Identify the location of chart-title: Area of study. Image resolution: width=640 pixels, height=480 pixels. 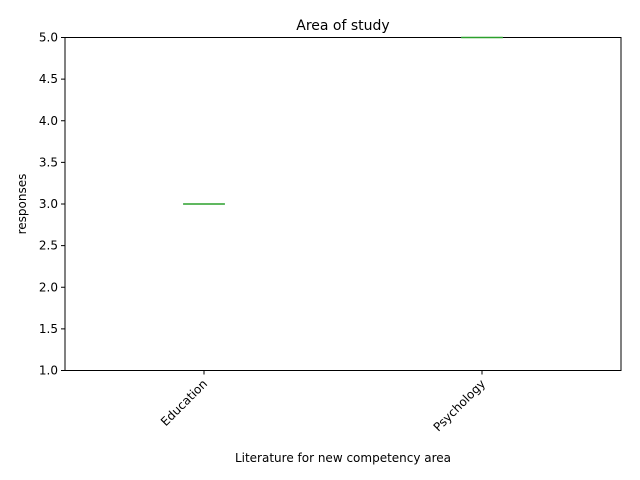
(342, 26).